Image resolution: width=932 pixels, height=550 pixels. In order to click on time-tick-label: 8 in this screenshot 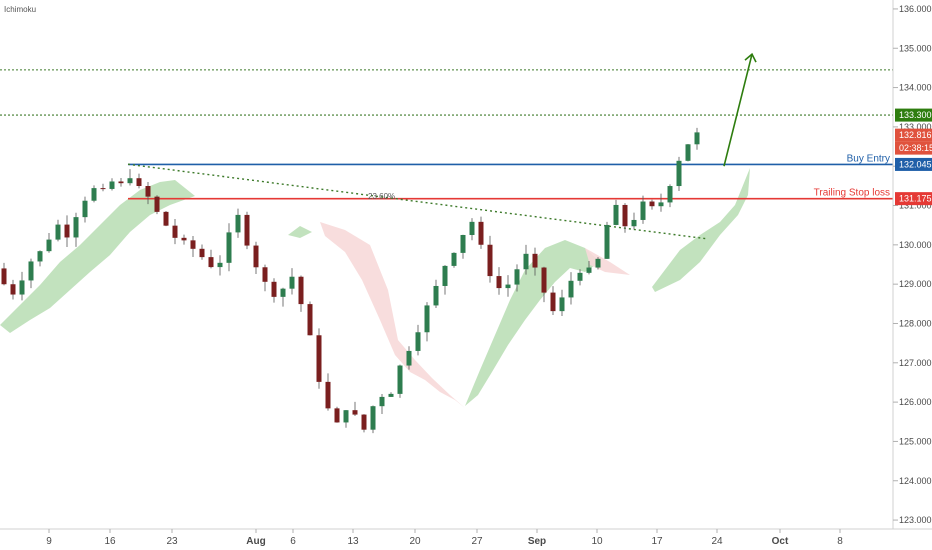, I will do `click(840, 541)`.